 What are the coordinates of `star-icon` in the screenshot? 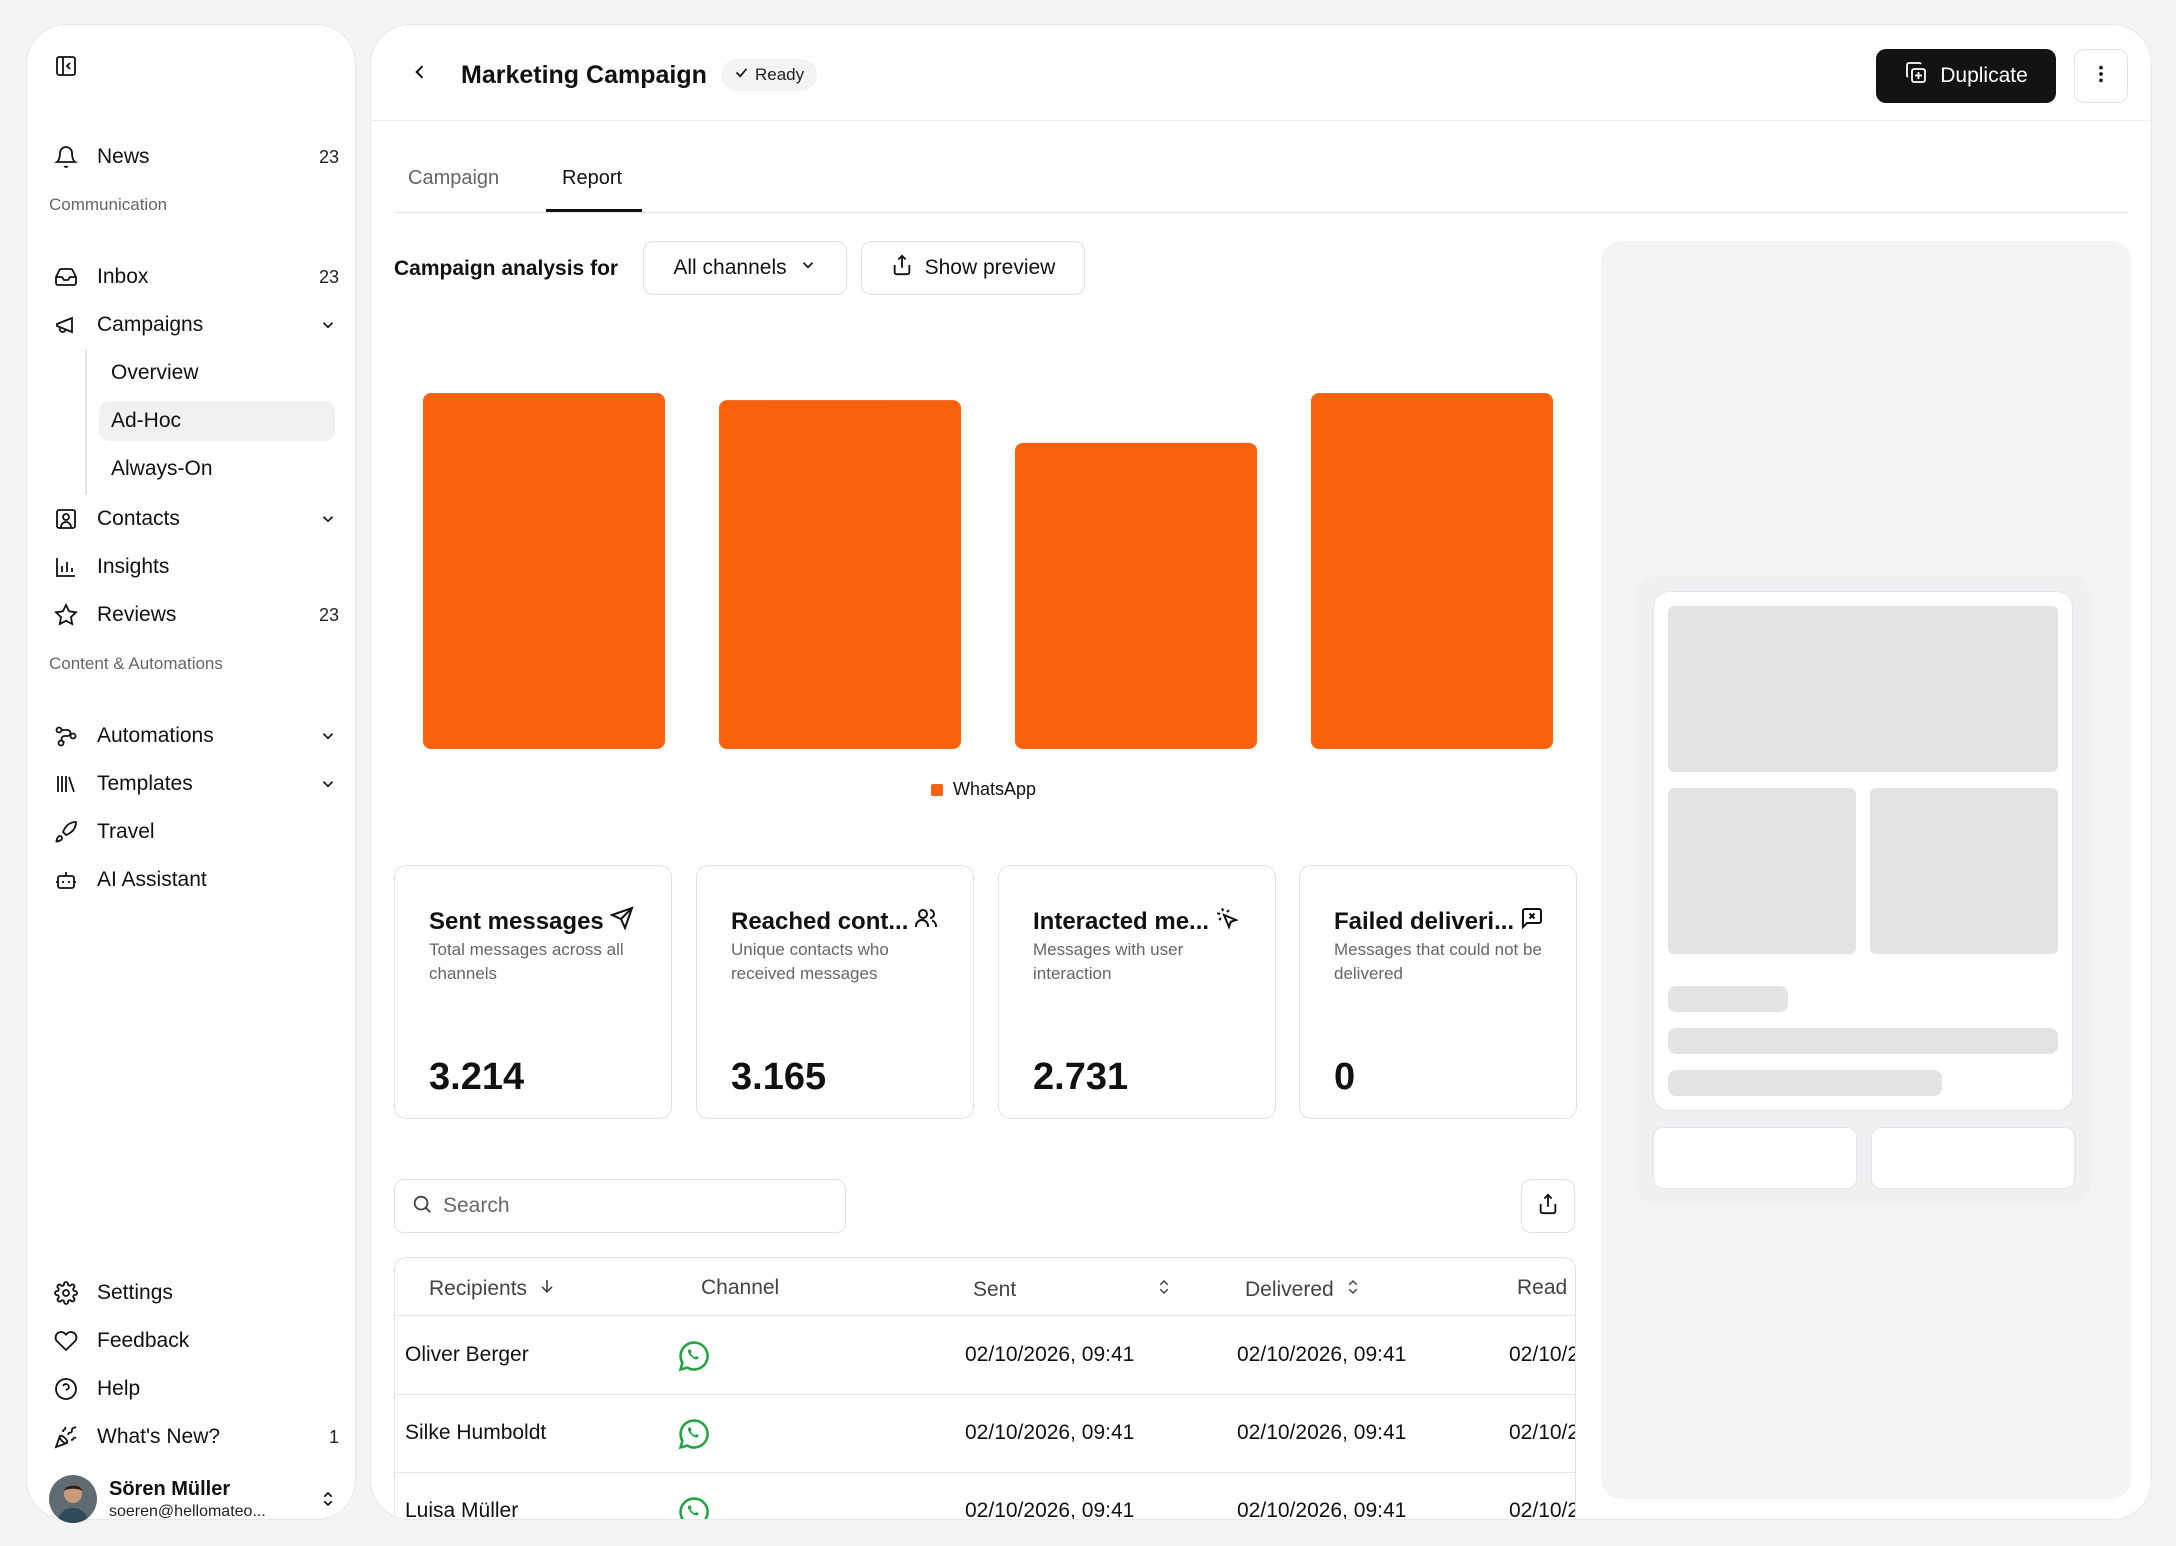 It's located at (66, 615).